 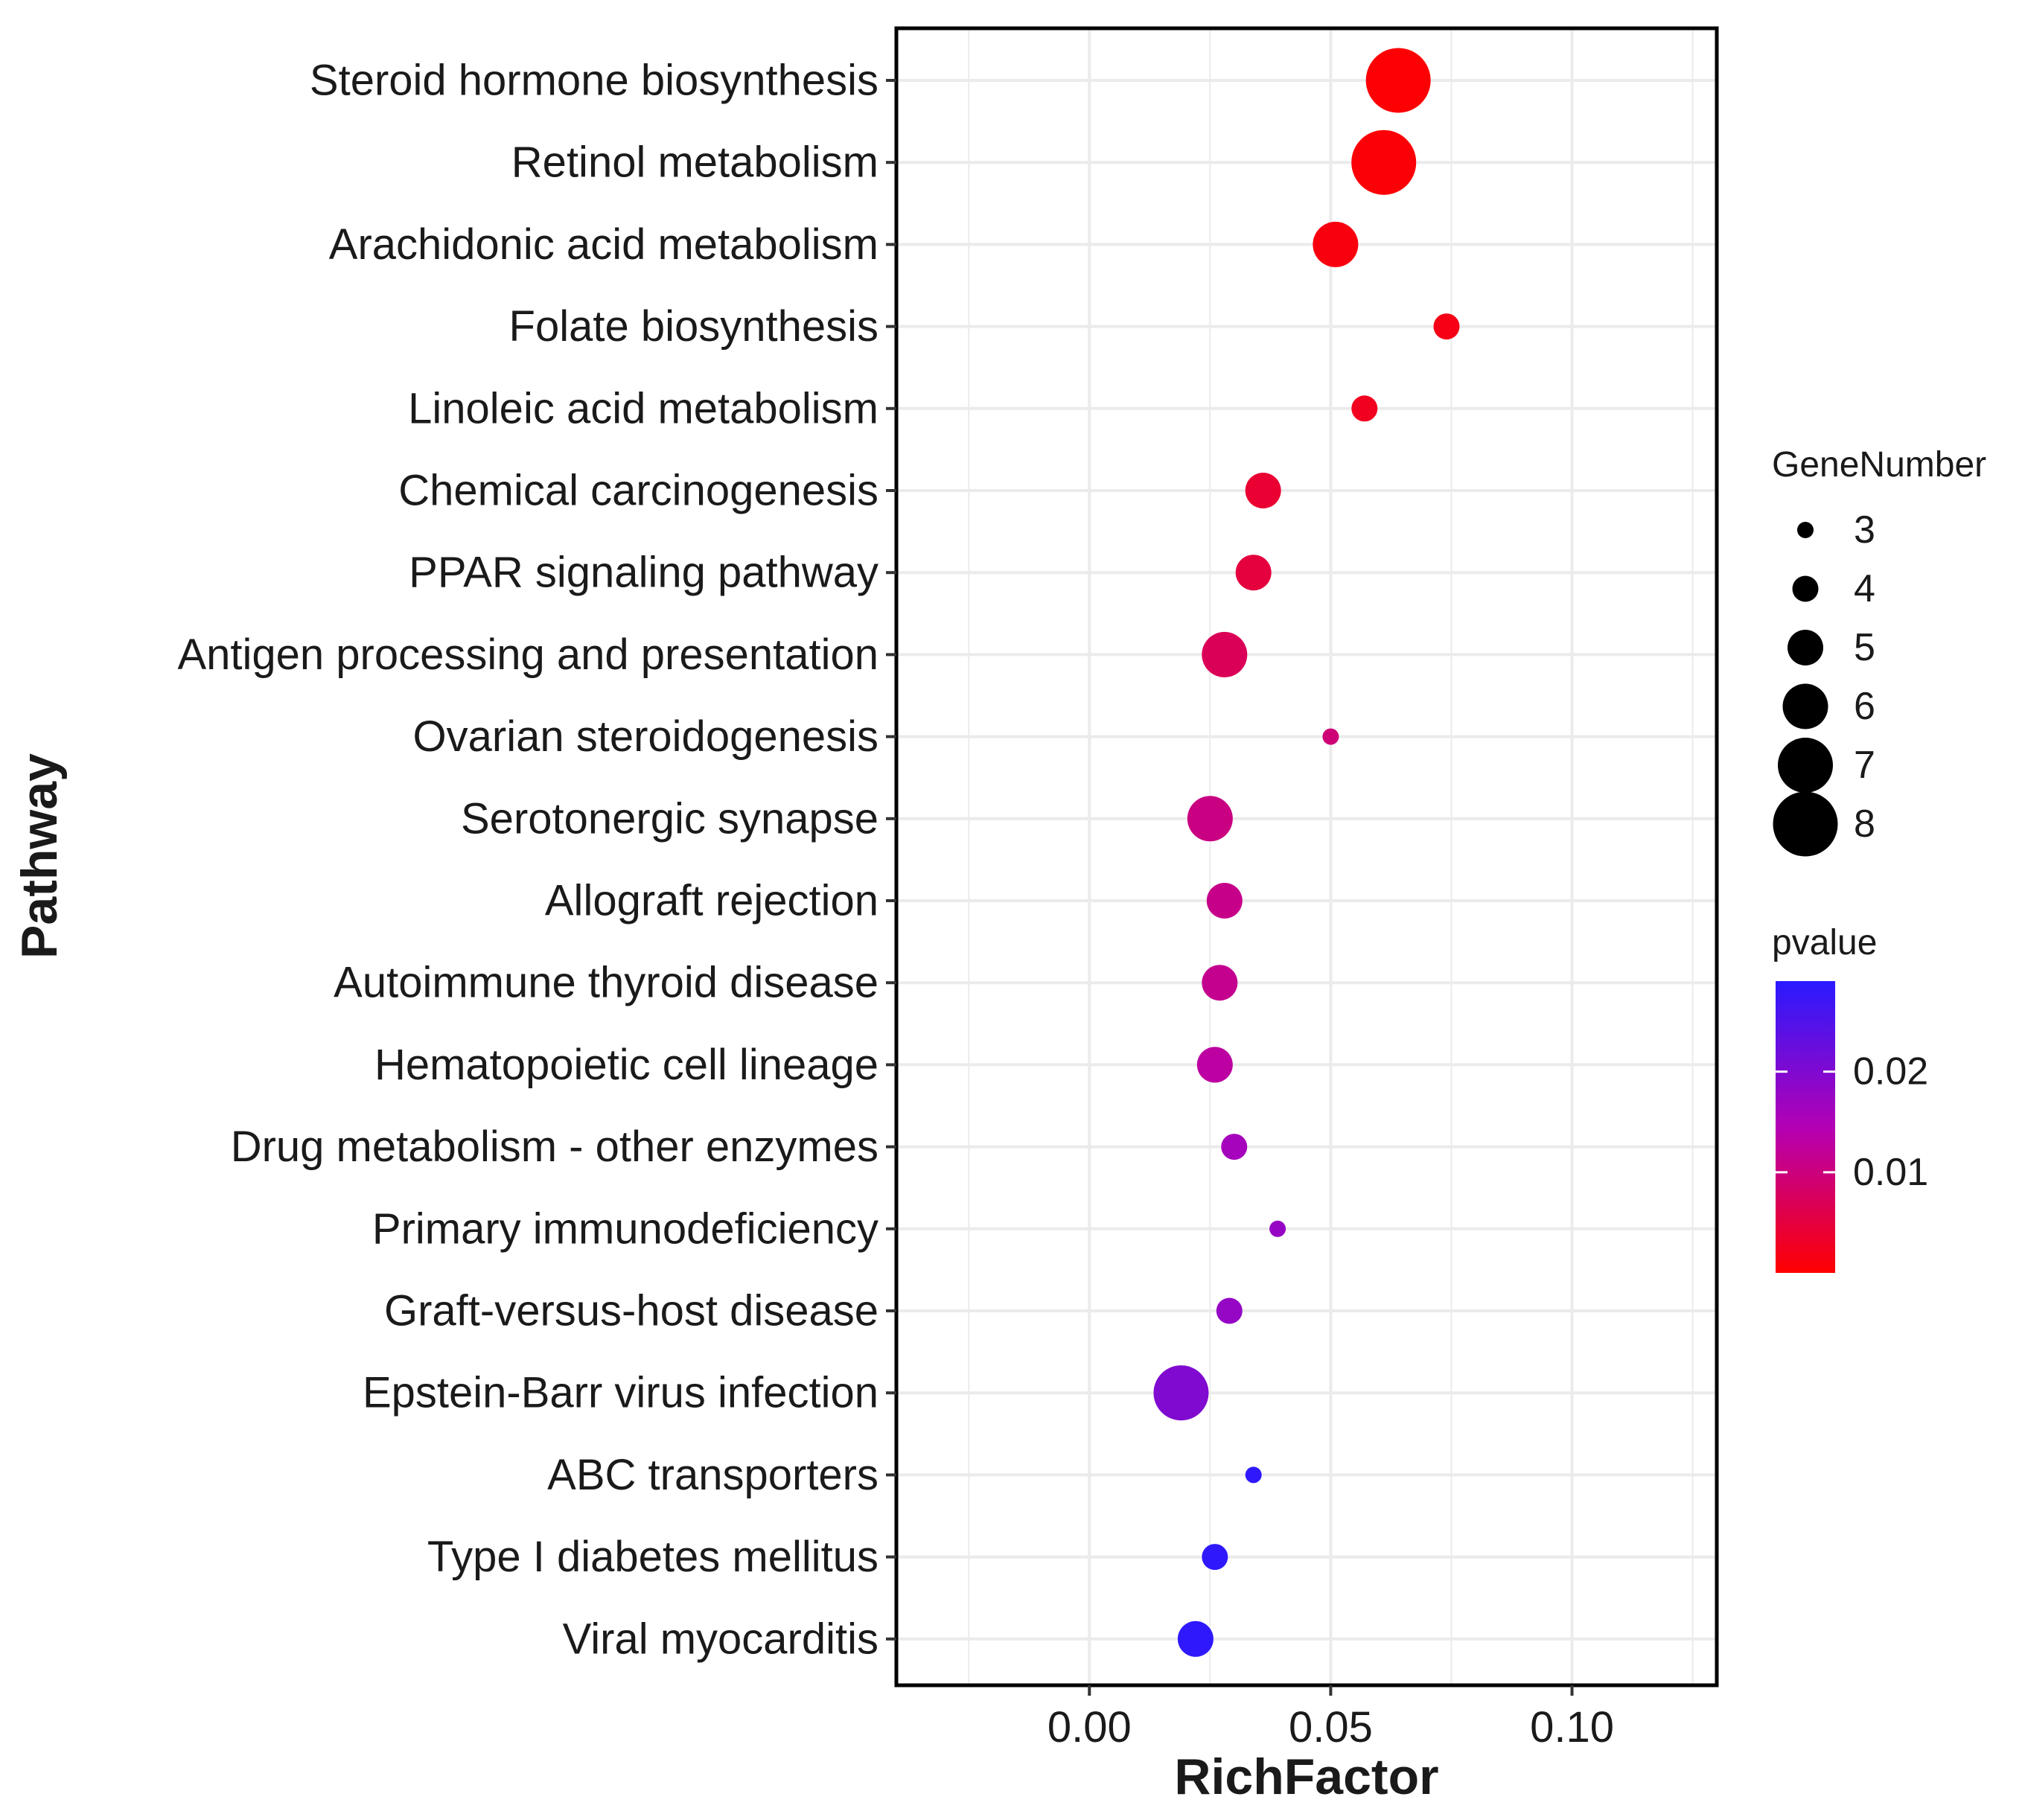 I want to click on gene-number-legend-label: 4, so click(x=1864, y=588).